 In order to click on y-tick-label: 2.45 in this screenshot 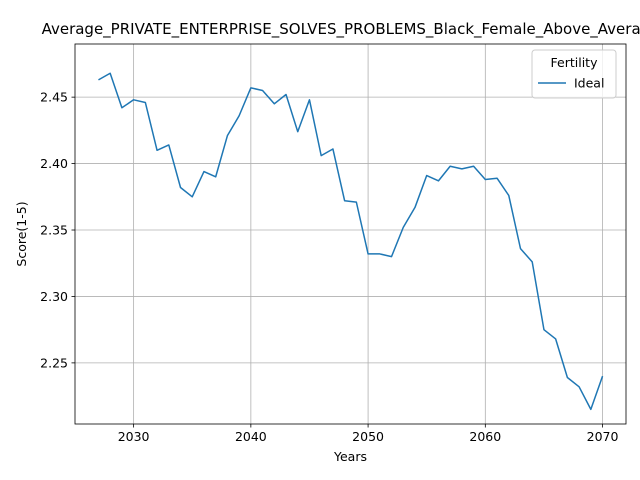, I will do `click(54, 97)`.